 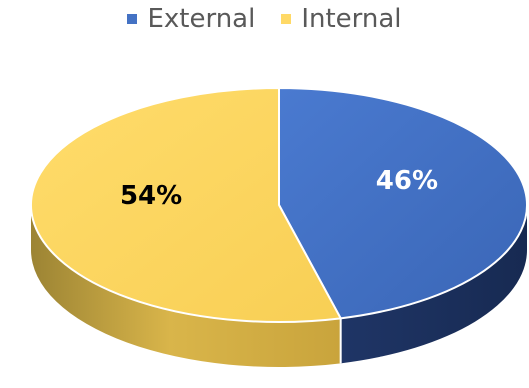 What do you see at coordinates (264, 19) in the screenshot?
I see `legend: External Internal` at bounding box center [264, 19].